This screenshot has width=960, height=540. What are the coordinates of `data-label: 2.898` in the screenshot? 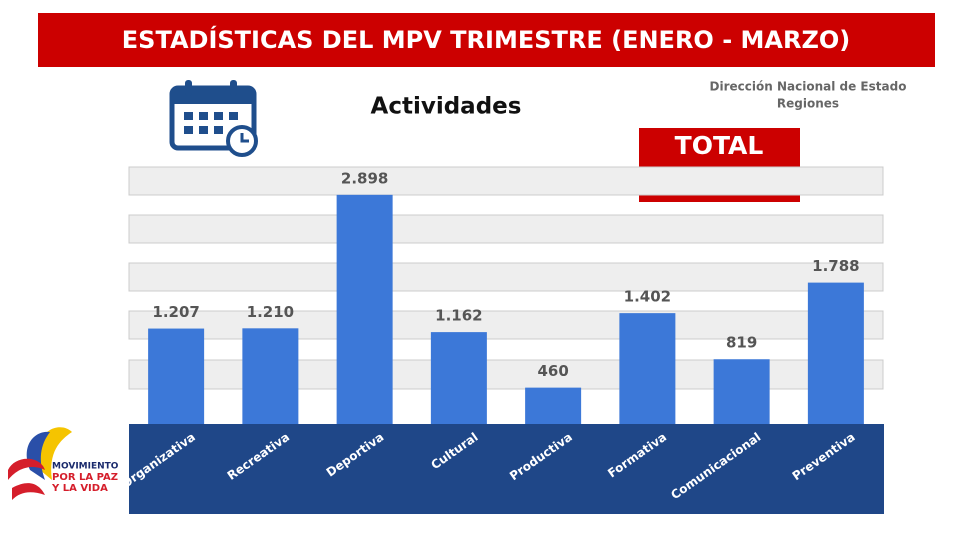 It's located at (364, 178).